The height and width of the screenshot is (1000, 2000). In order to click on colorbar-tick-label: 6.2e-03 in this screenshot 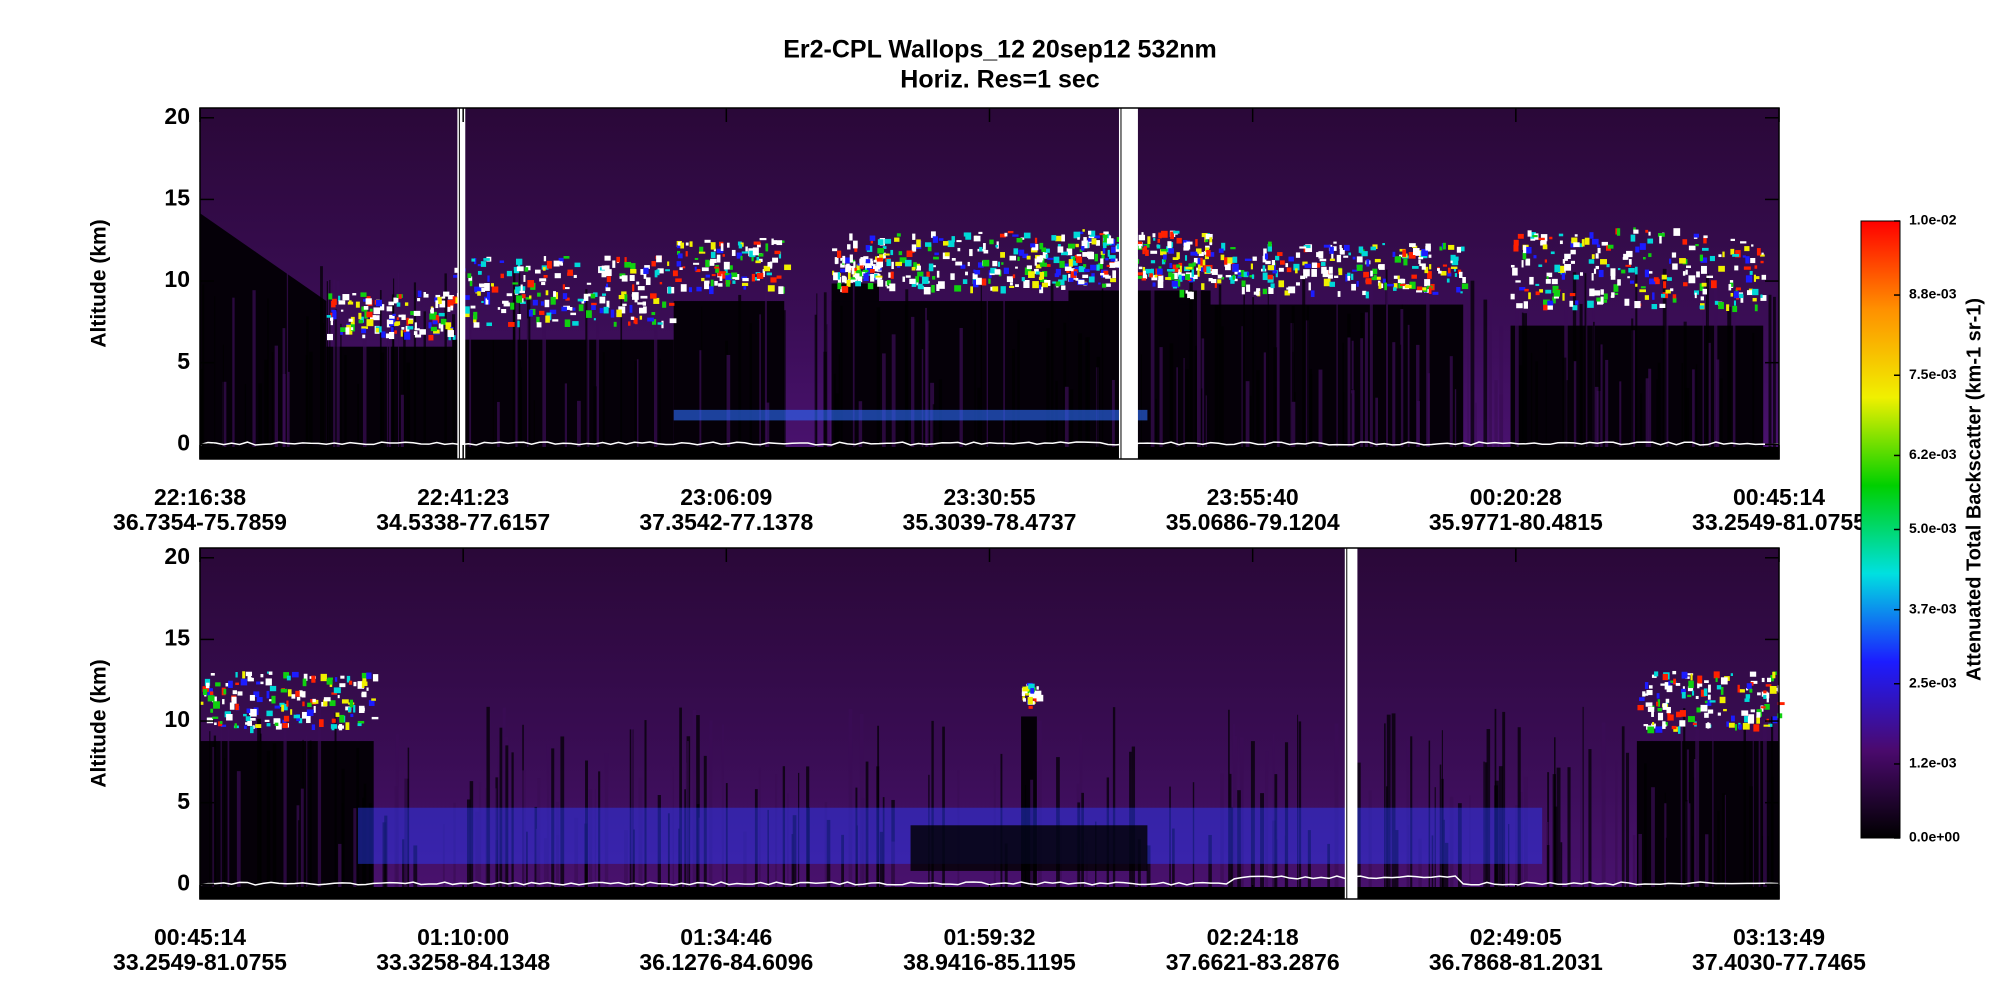, I will do `click(1933, 454)`.